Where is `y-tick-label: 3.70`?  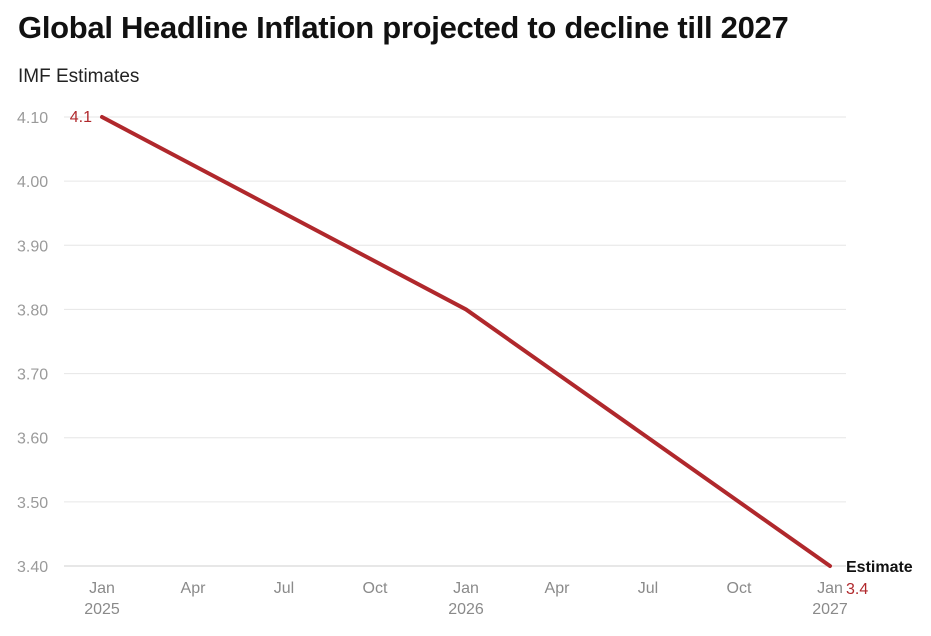 y-tick-label: 3.70 is located at coordinates (32, 375).